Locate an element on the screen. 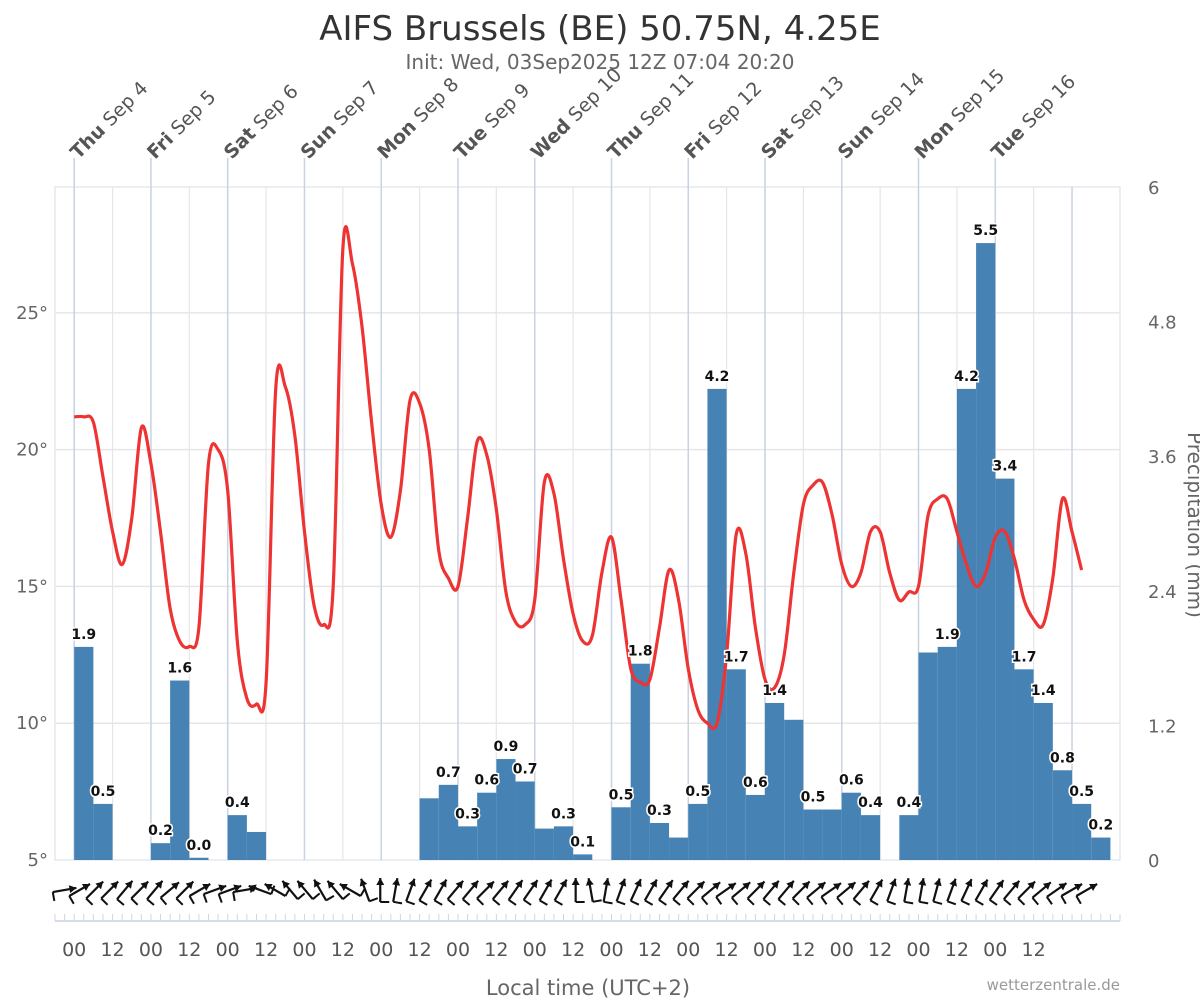  day-label-date: Sep 12 is located at coordinates (733, 110).